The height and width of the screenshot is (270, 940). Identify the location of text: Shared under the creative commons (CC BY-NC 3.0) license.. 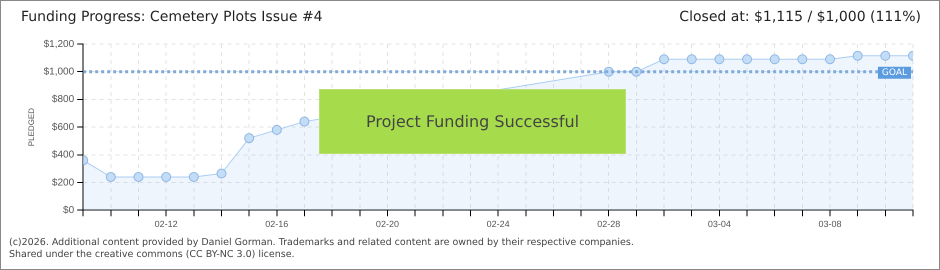
(152, 255).